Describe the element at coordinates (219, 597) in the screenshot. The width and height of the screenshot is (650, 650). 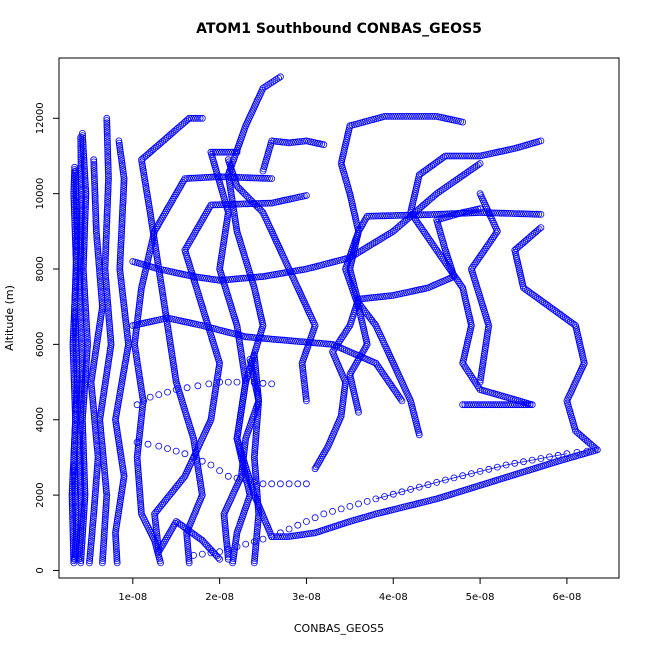
I see `x-tick-label: 2e-08` at that location.